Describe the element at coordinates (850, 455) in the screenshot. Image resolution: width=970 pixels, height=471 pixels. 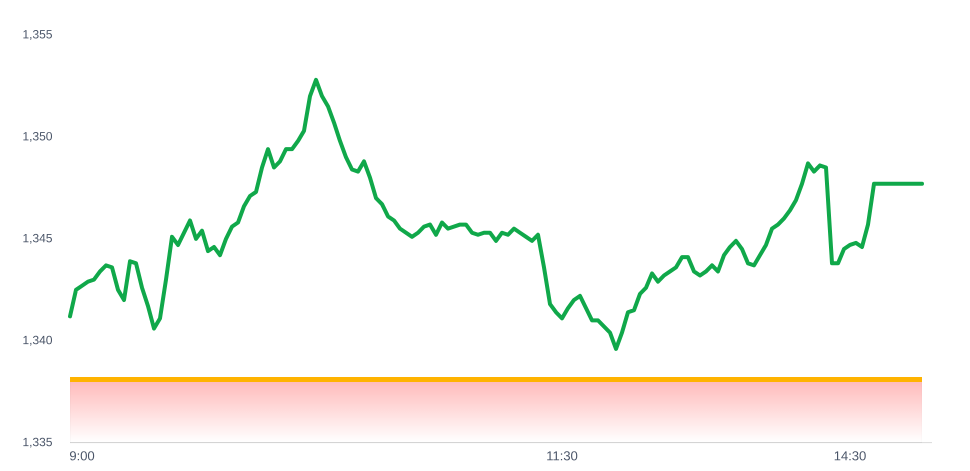
I see `x-tick-label: 14:30` at that location.